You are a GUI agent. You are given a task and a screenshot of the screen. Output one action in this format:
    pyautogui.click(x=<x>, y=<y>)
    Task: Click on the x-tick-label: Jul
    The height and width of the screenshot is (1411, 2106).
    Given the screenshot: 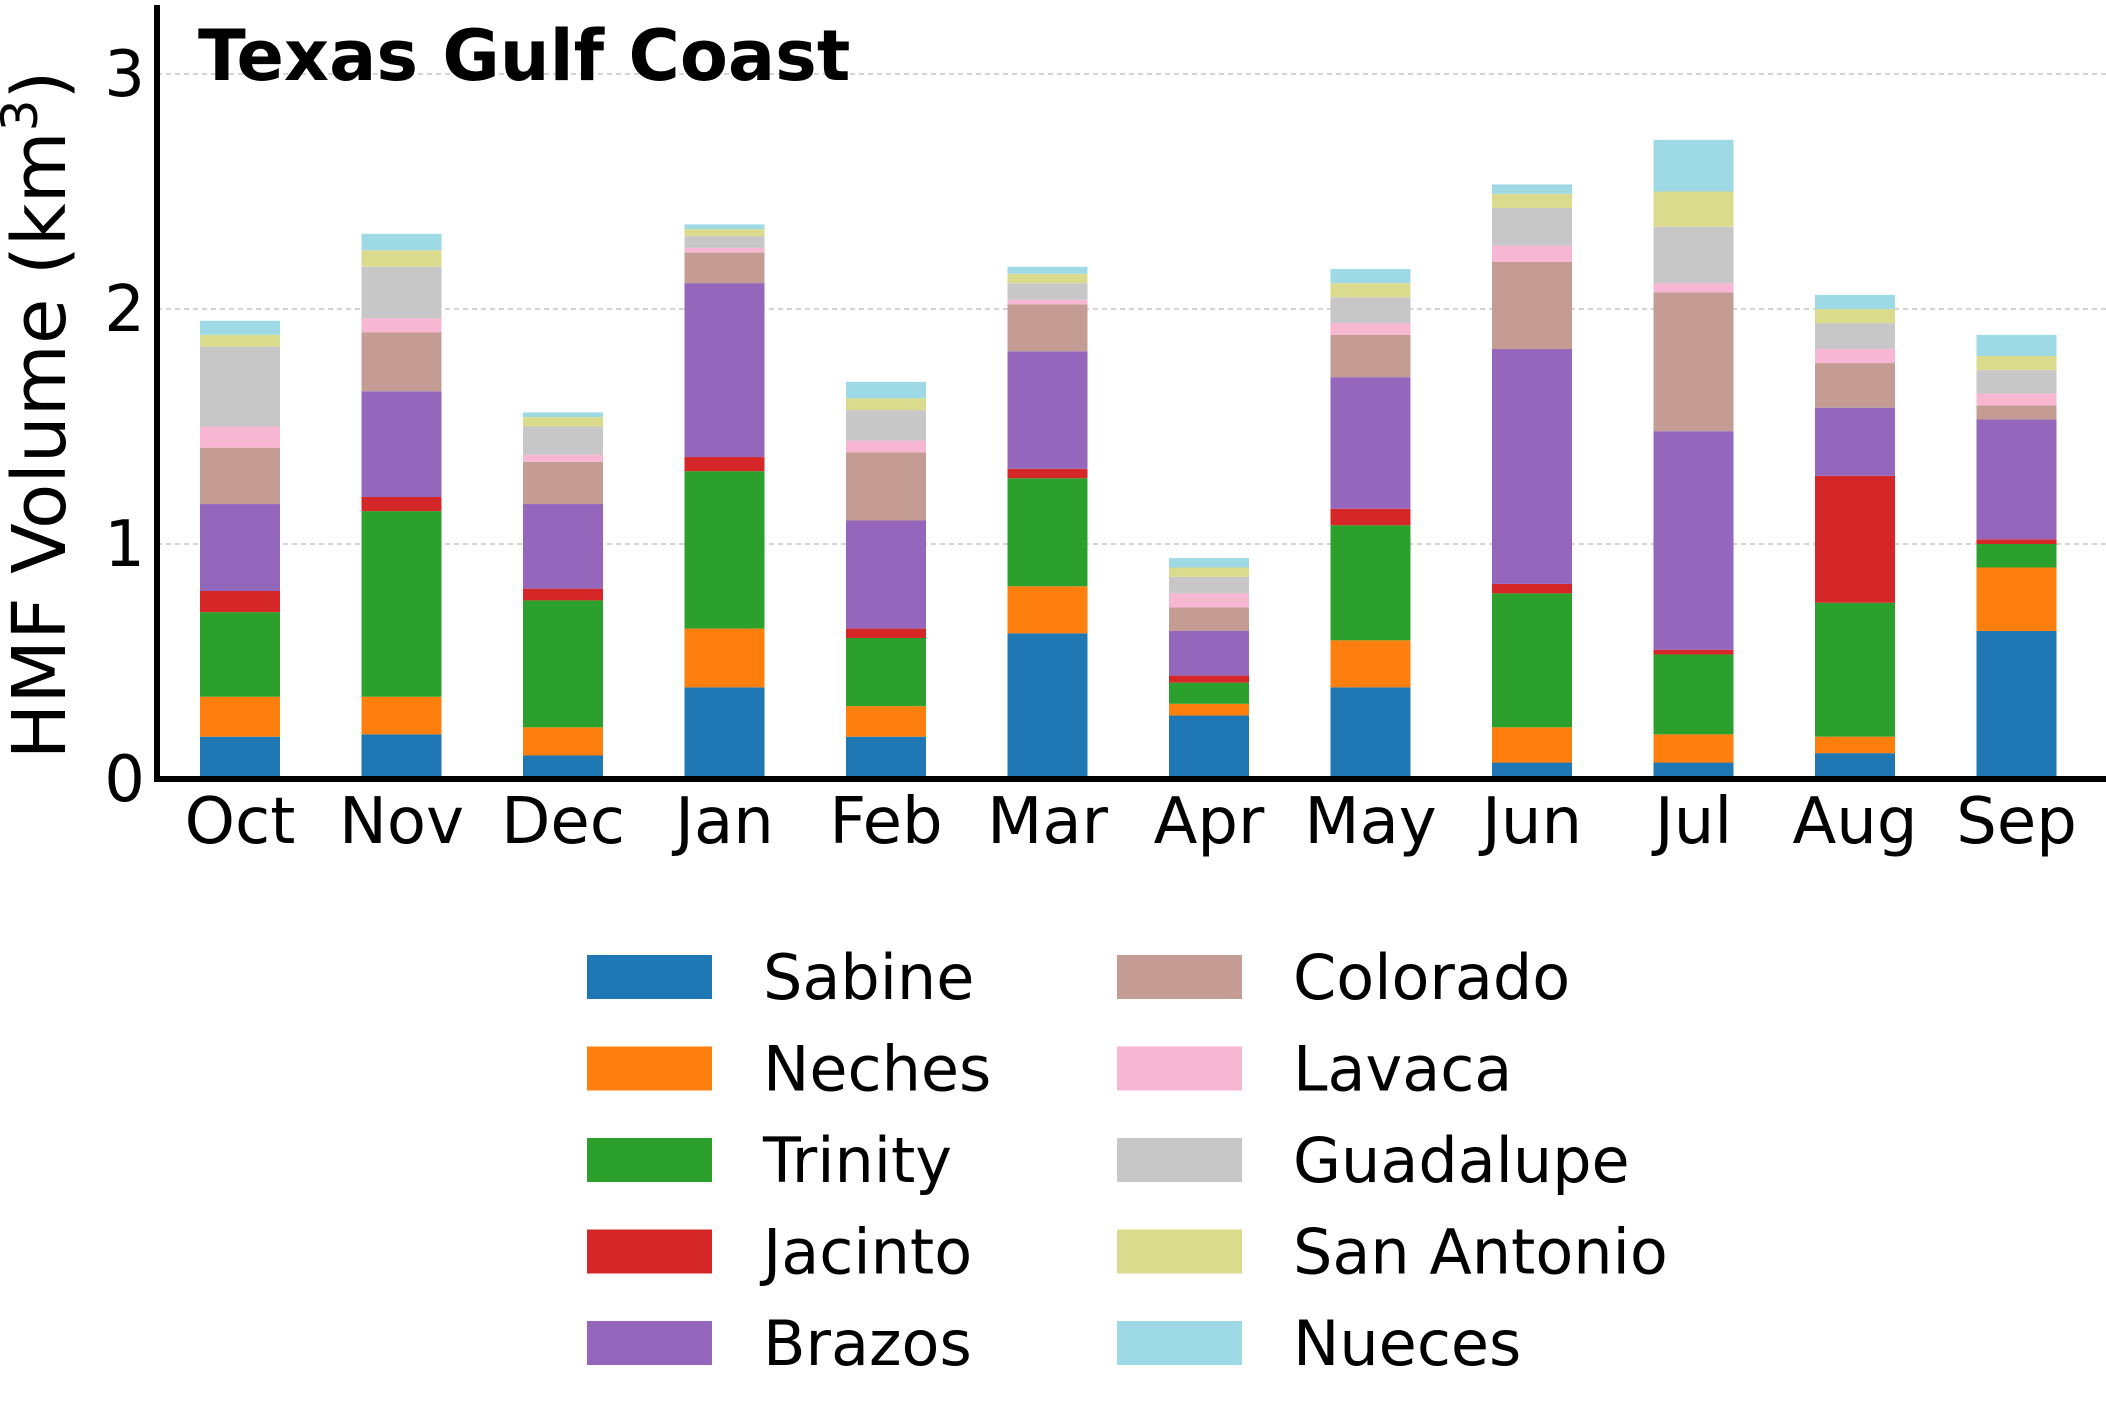 What is the action you would take?
    pyautogui.click(x=1691, y=822)
    